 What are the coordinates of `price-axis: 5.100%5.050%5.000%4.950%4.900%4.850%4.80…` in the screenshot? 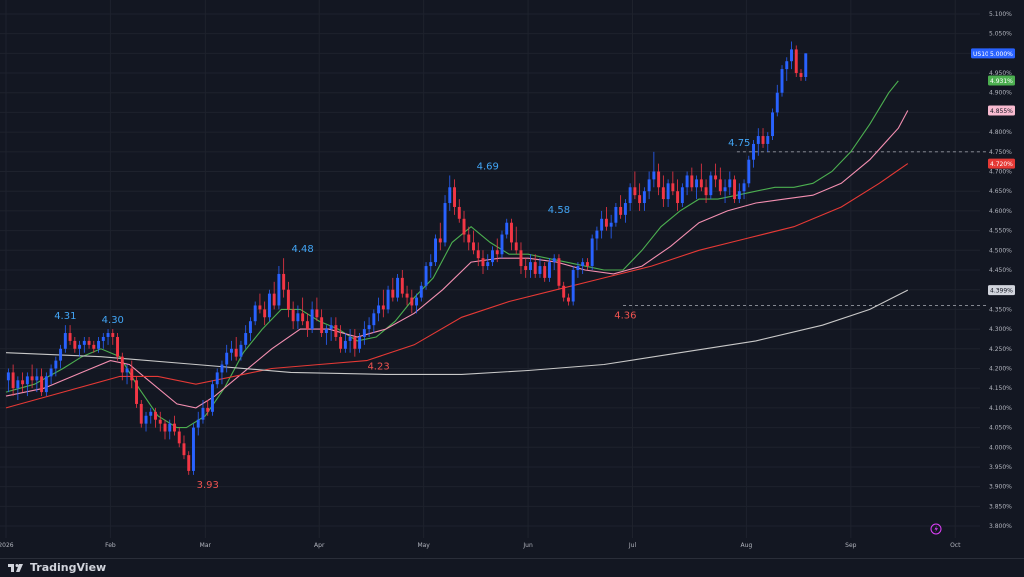 It's located at (1000, 270).